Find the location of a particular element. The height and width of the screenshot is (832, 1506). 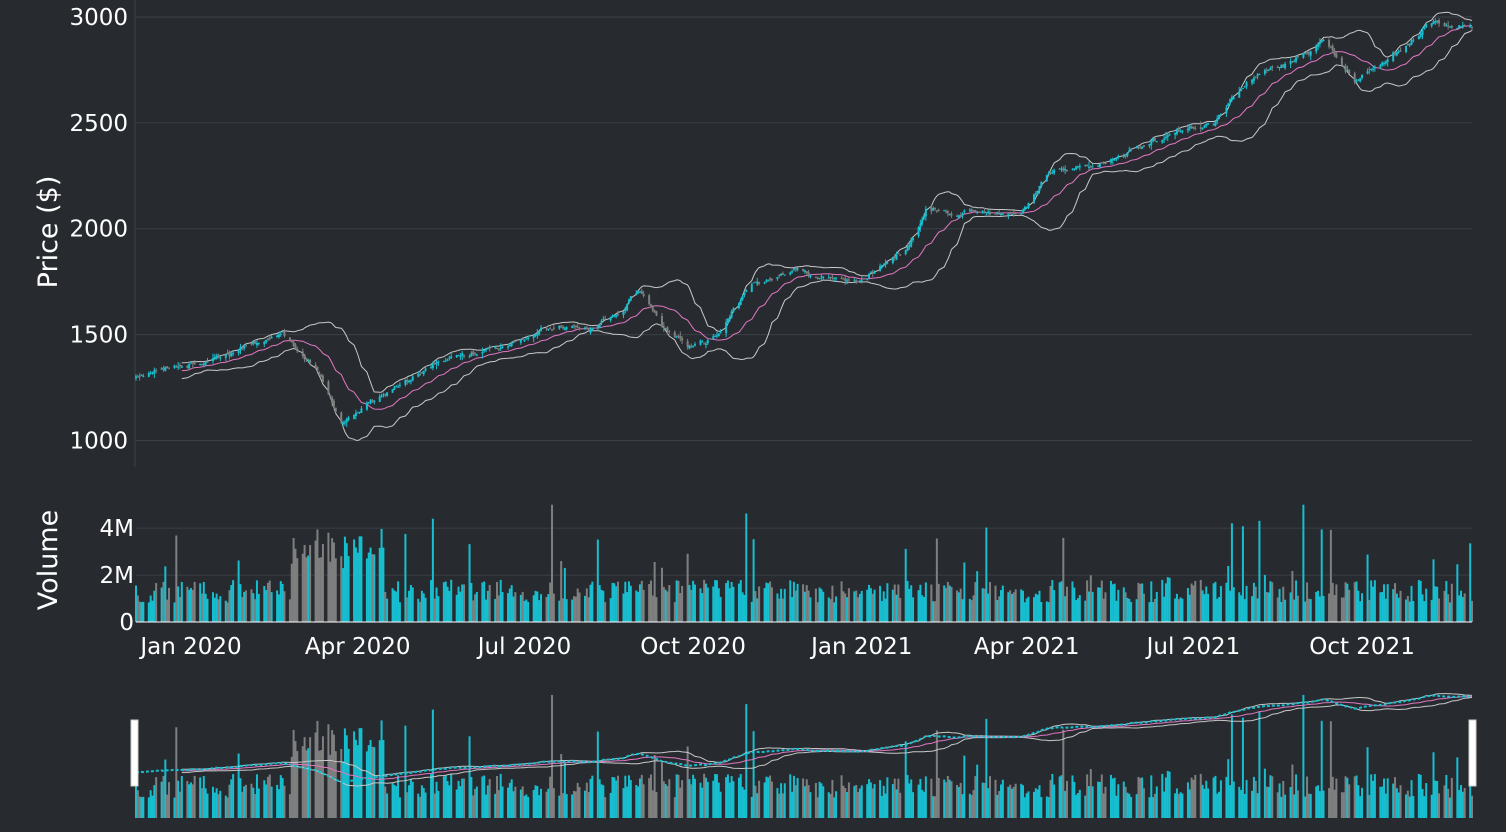

range-slider-right-handle is located at coordinates (1472, 753).